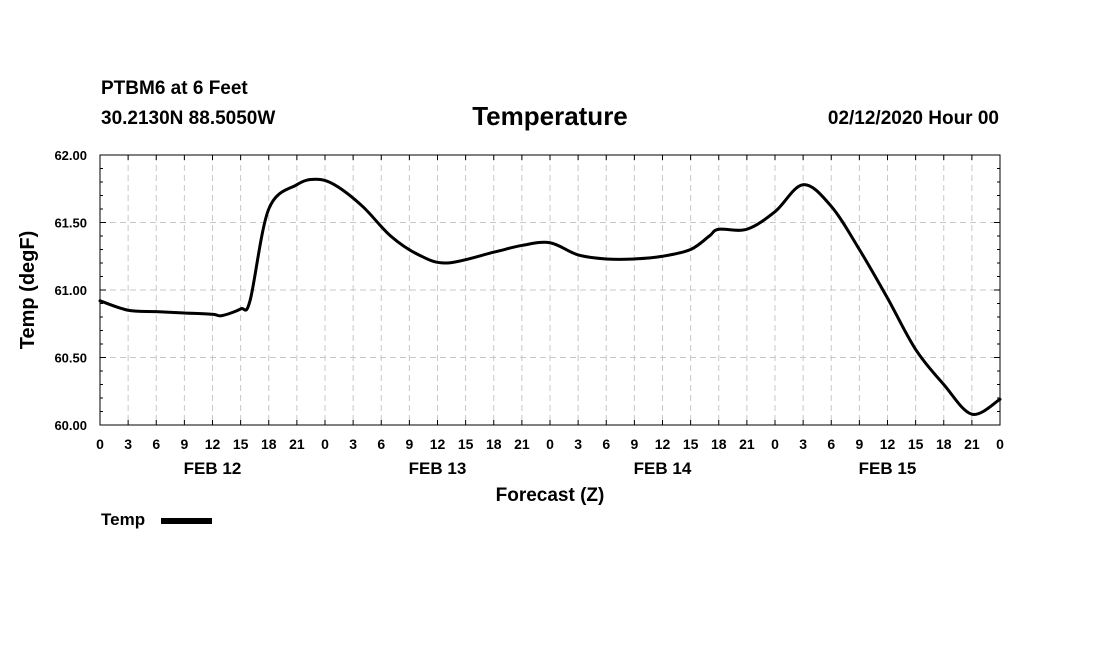 This screenshot has width=1100, height=650. What do you see at coordinates (663, 468) in the screenshot?
I see `day-label: FEB 14` at bounding box center [663, 468].